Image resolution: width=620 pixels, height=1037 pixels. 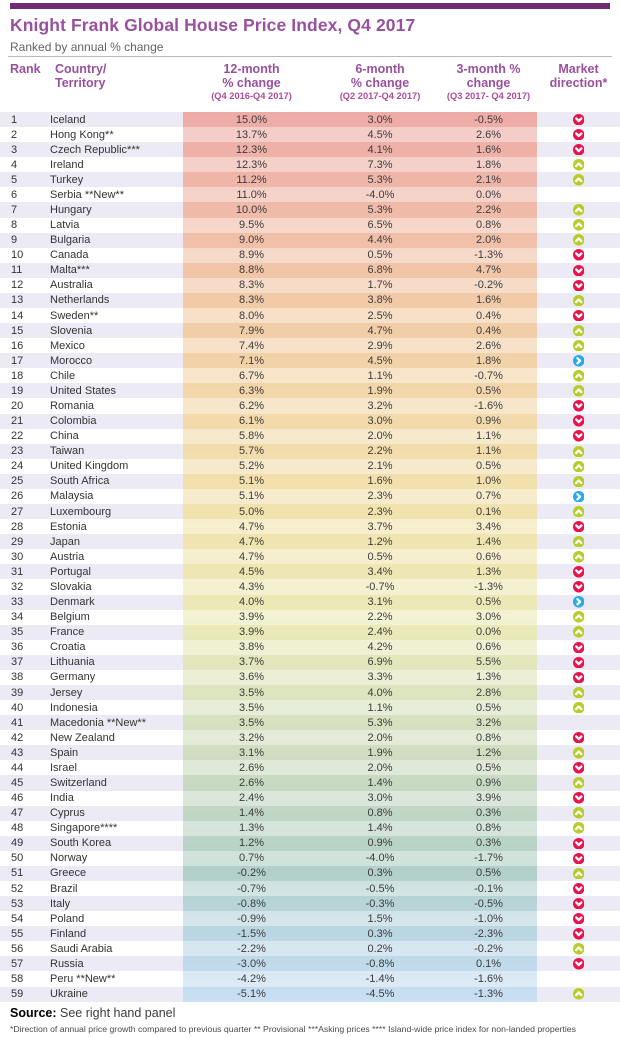 I want to click on 3-month-value-cell: 0.1%, so click(x=488, y=511).